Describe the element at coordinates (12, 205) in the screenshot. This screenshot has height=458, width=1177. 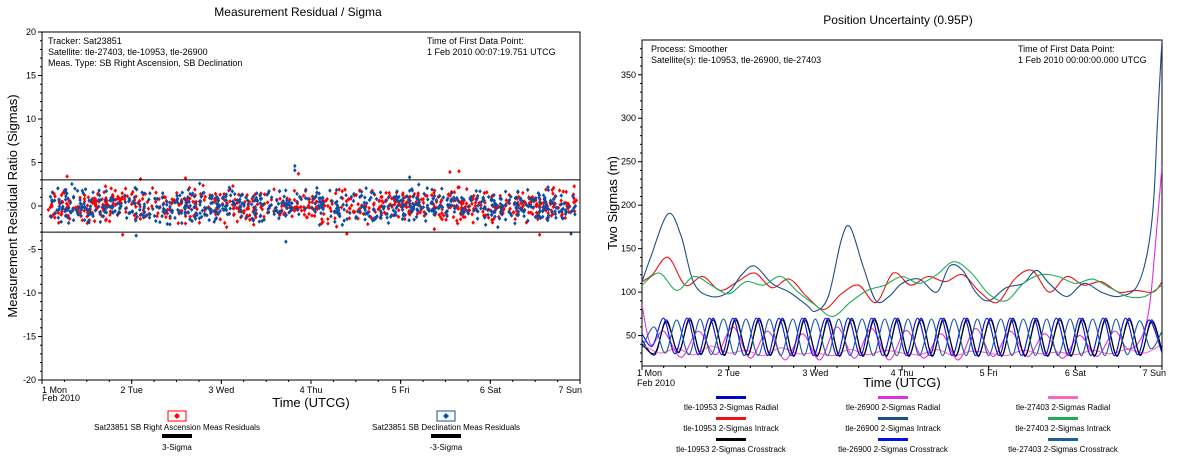
I see `y-axis-label: Measurement Residual Ratio (Sigmas)` at that location.